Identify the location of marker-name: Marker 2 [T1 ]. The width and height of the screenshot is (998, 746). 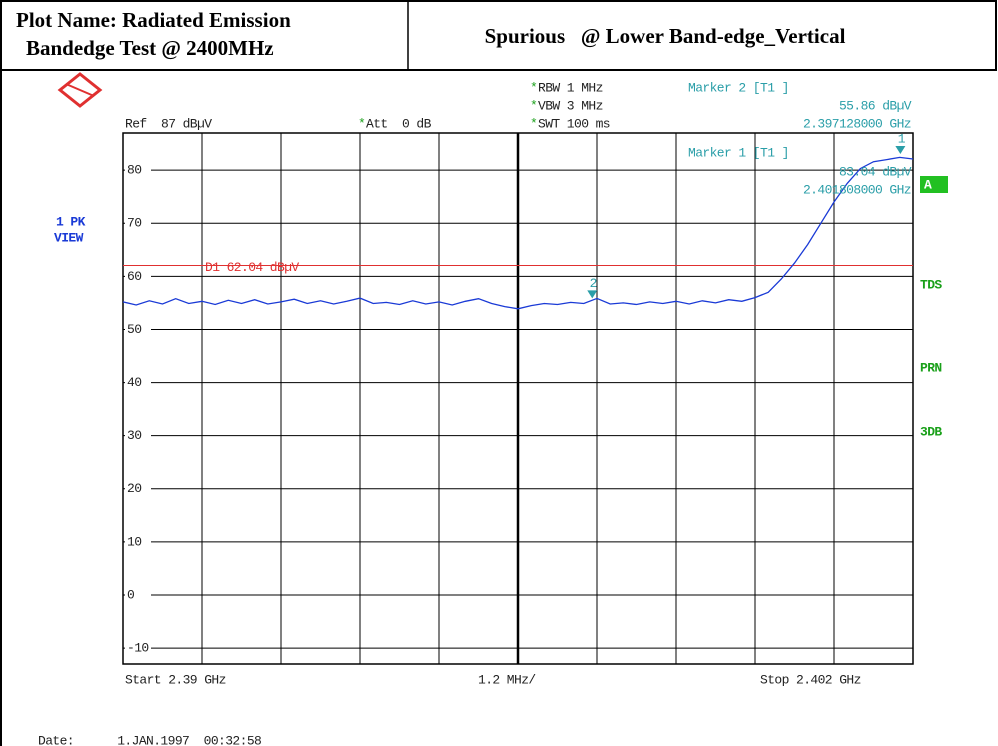
(738, 87).